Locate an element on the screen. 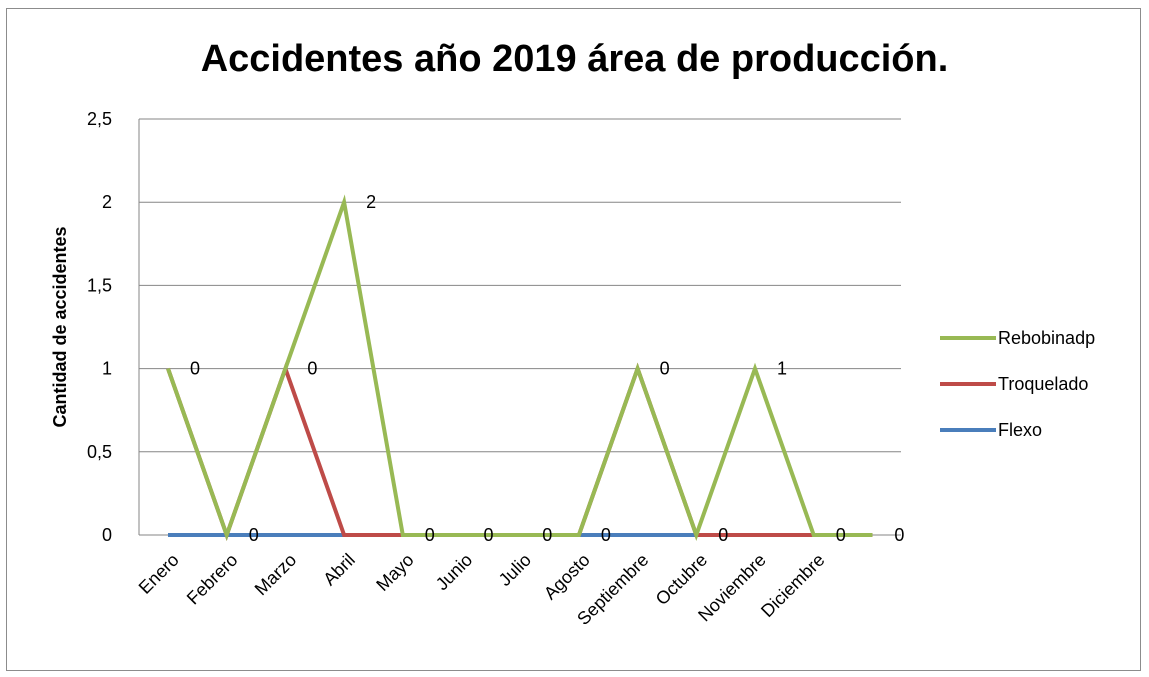 Image resolution: width=1149 pixels, height=677 pixels. y-tick-label: 0,5 is located at coordinates (99, 452).